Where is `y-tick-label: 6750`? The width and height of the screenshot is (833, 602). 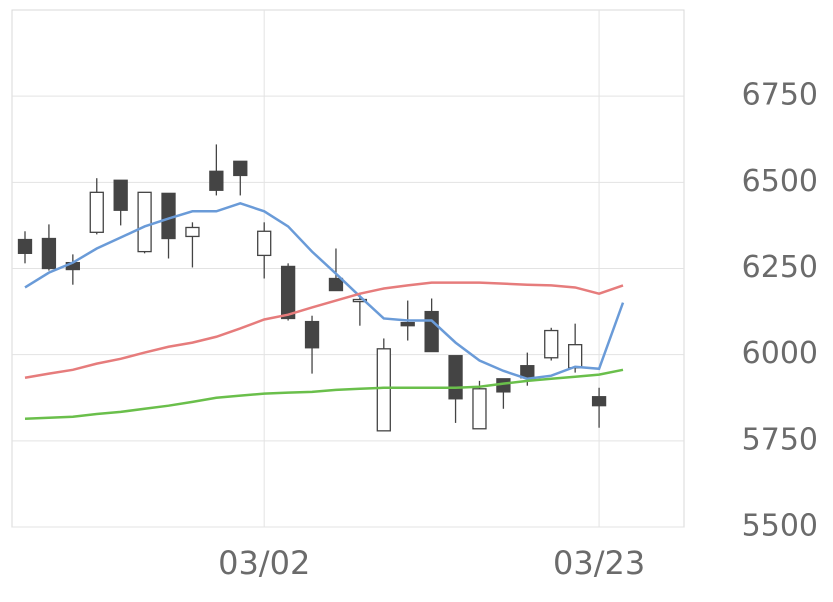 y-tick-label: 6750 is located at coordinates (780, 95).